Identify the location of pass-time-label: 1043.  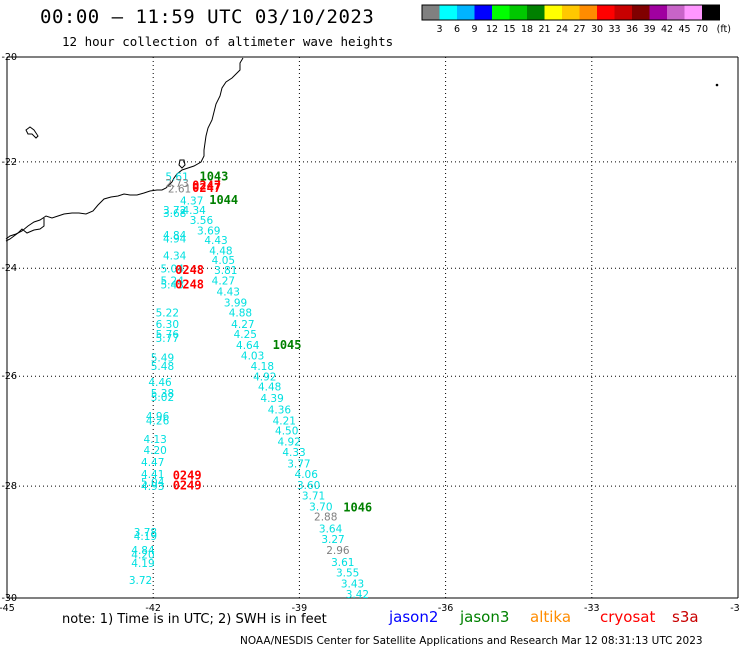
(213, 176).